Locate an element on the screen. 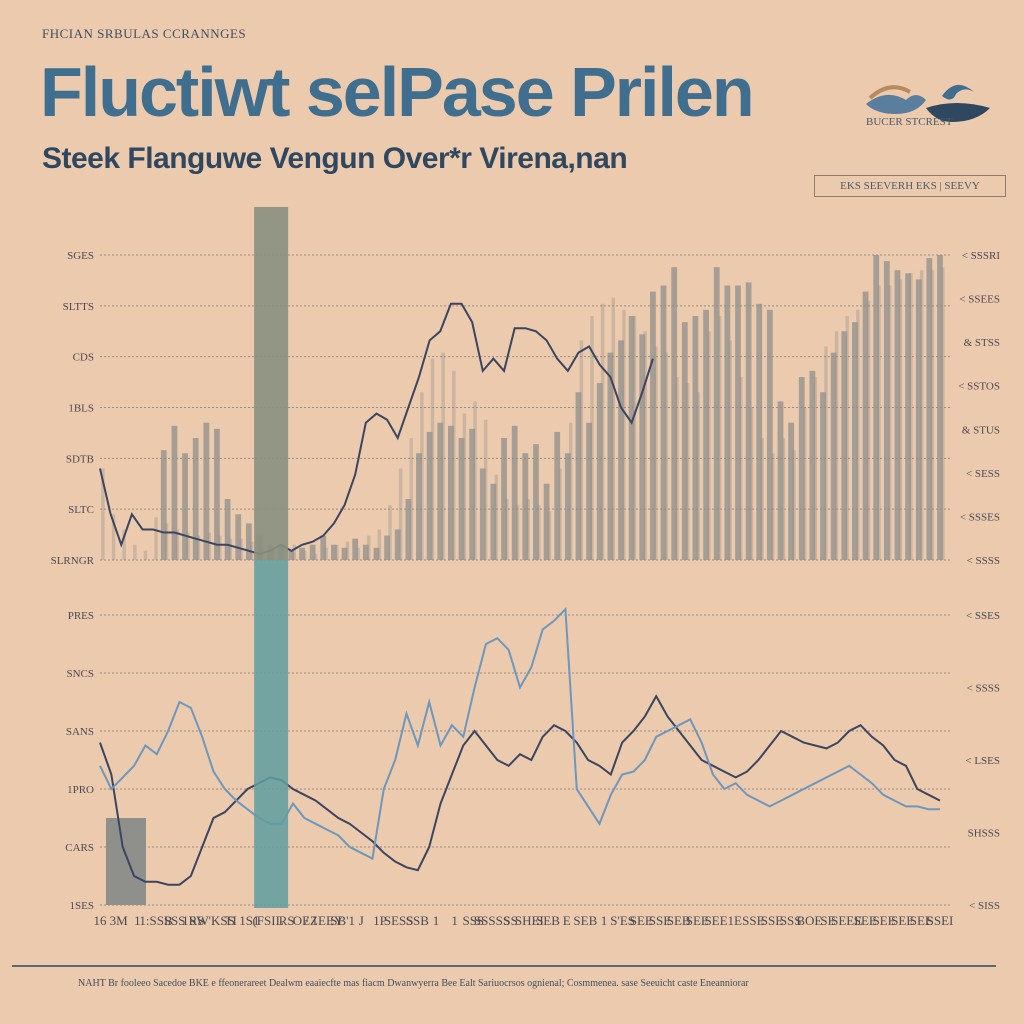 The height and width of the screenshot is (1024, 1024). y-tick-label: SLTTS is located at coordinates (78, 307).